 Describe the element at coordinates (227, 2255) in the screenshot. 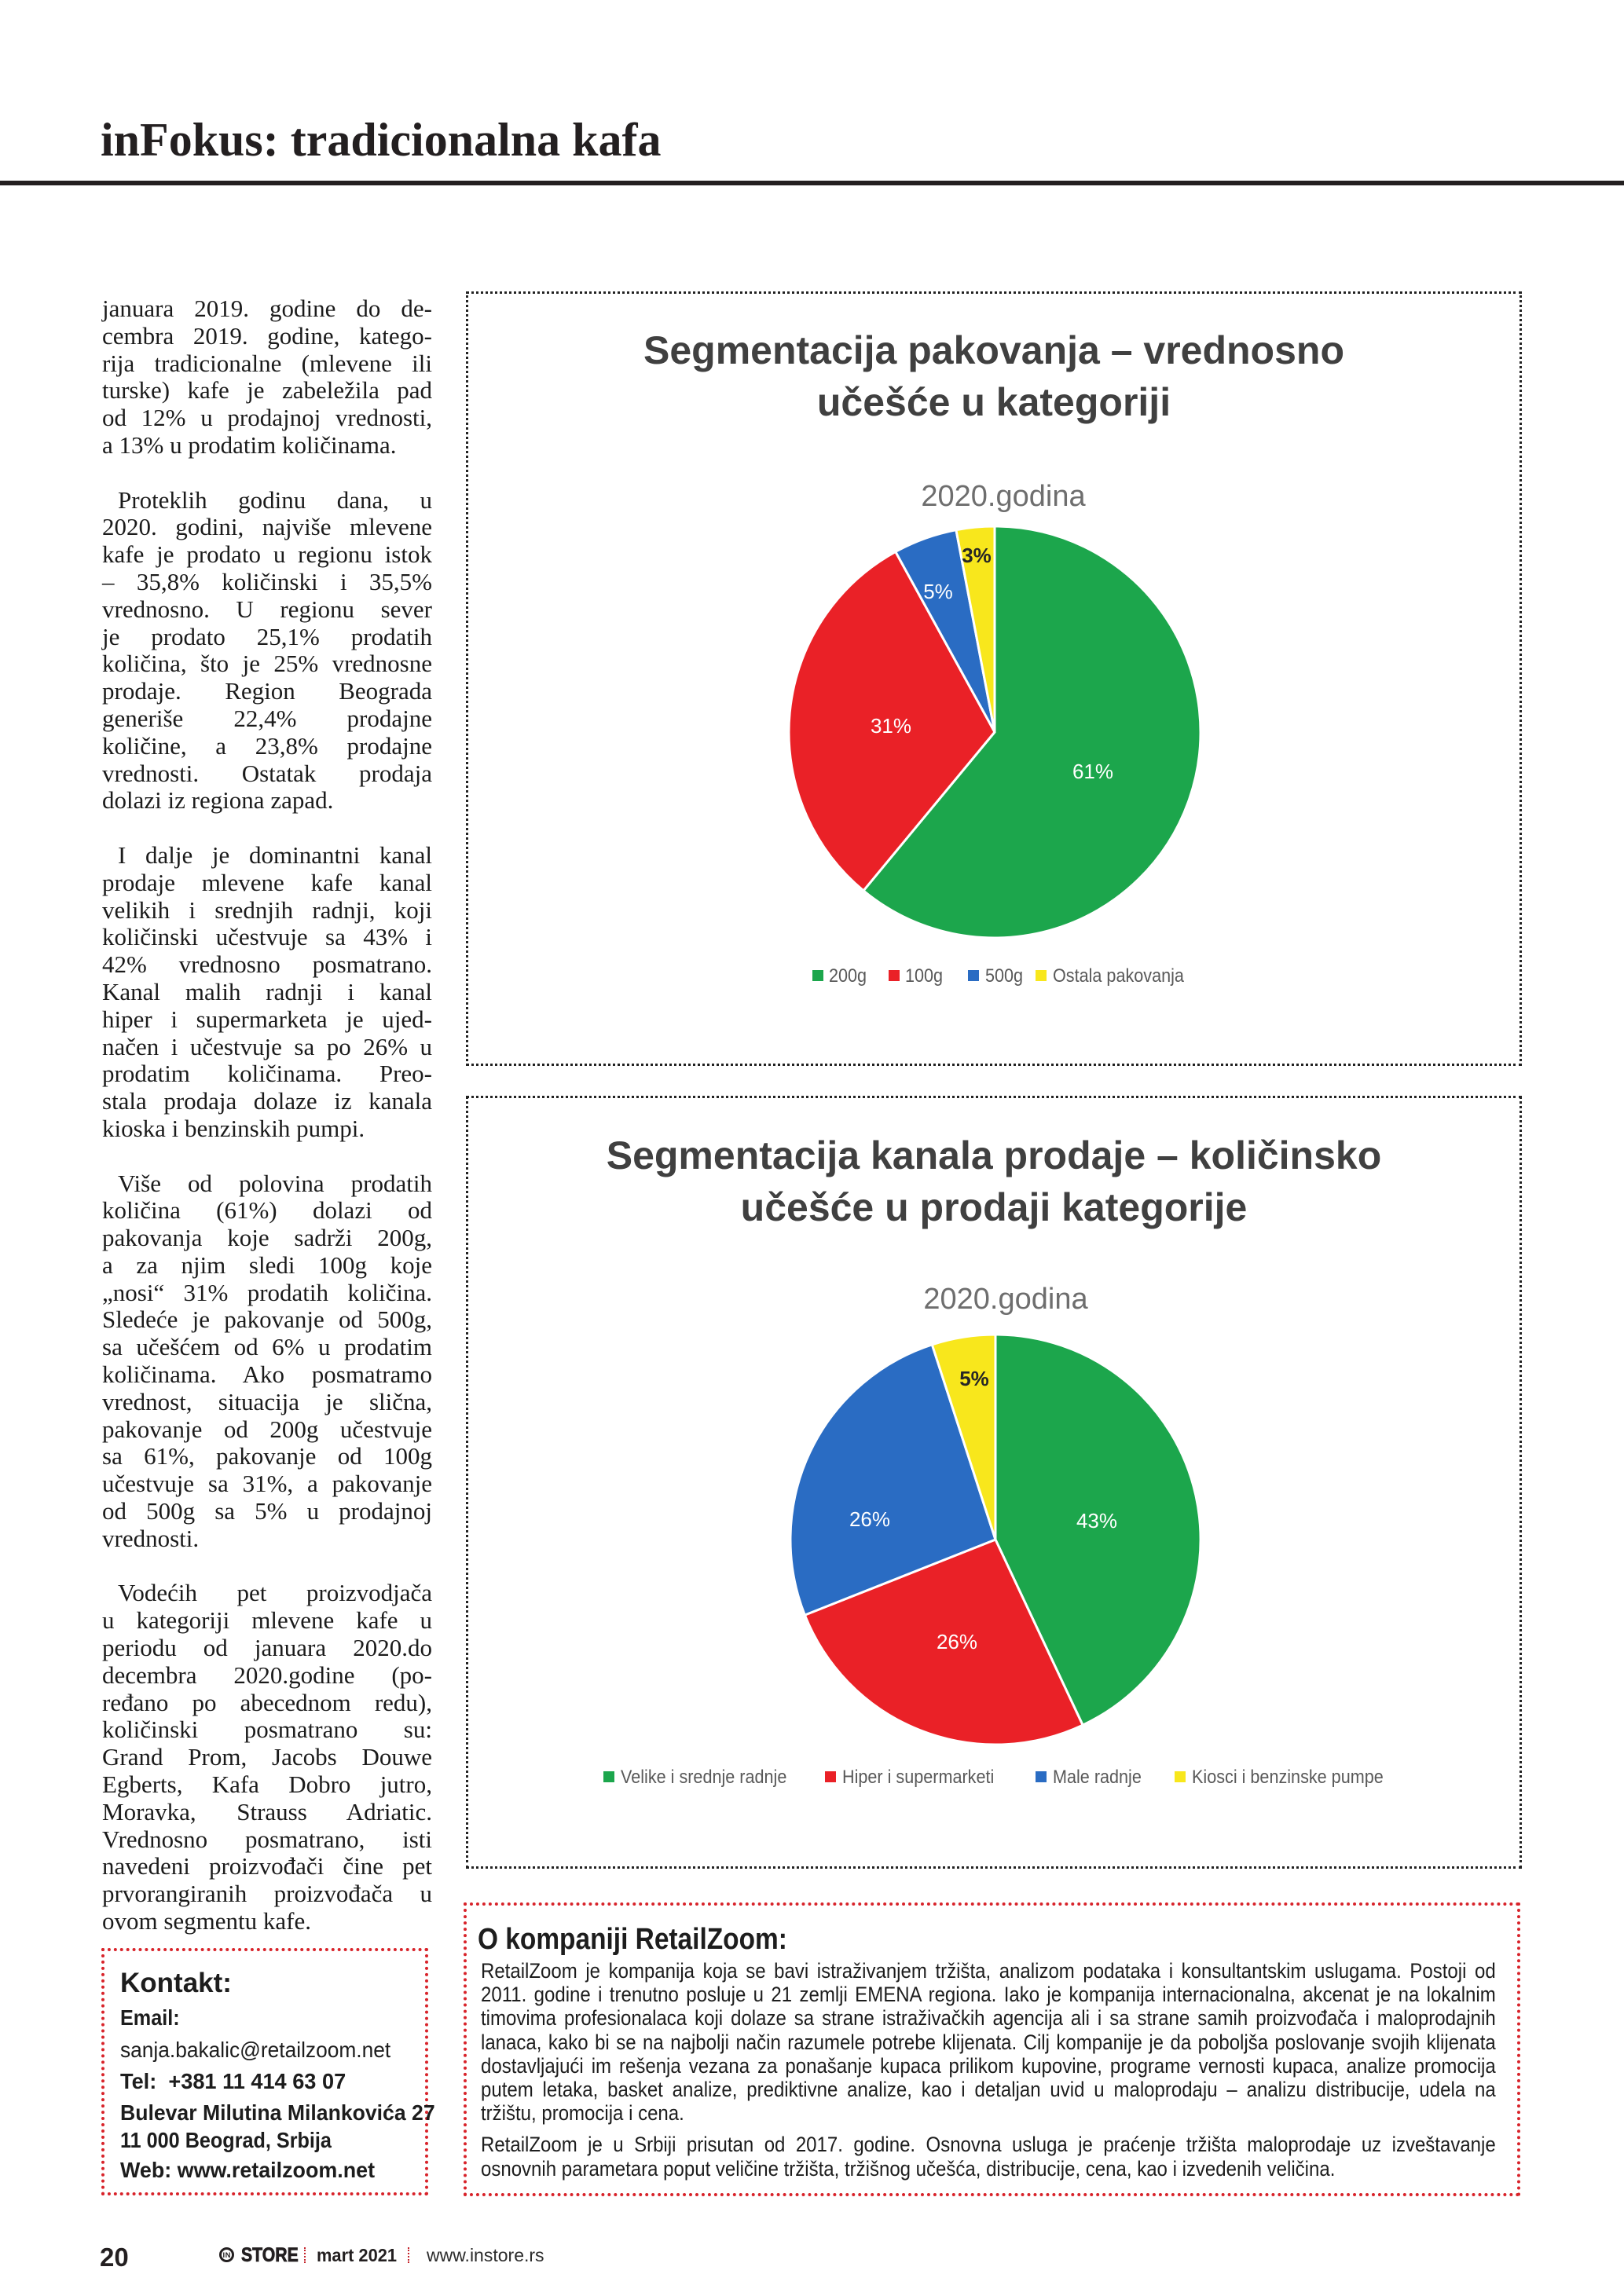

I see `svg-text: IN` at that location.